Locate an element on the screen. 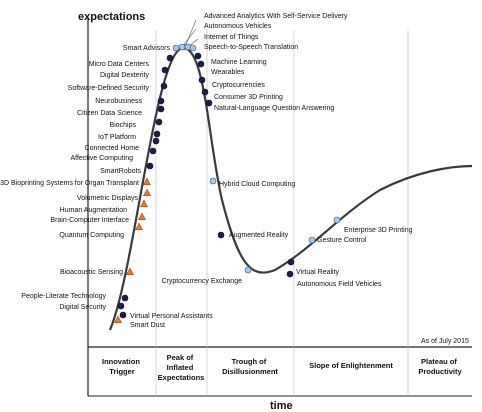 The image size is (482, 412). marker-consumer-3d-printing is located at coordinates (205, 92).